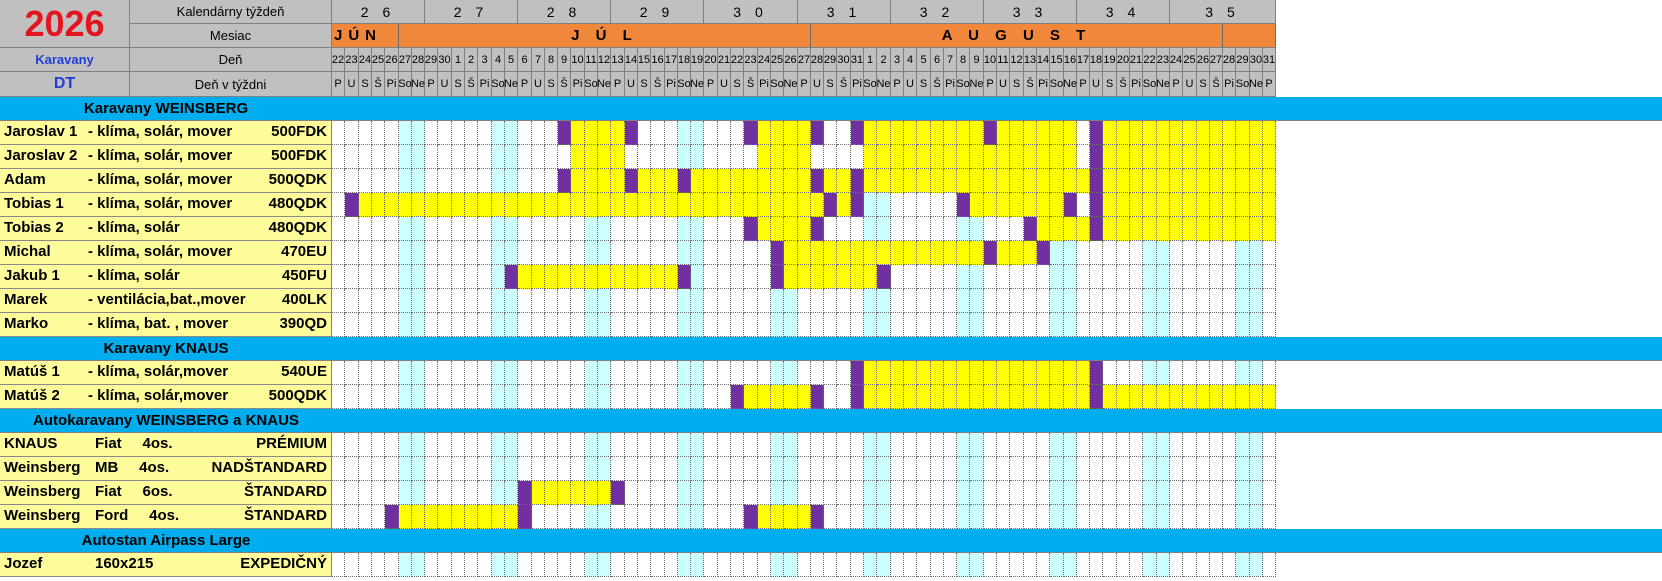 The width and height of the screenshot is (1662, 581). What do you see at coordinates (65, 24) in the screenshot?
I see `year-cell: 2026` at bounding box center [65, 24].